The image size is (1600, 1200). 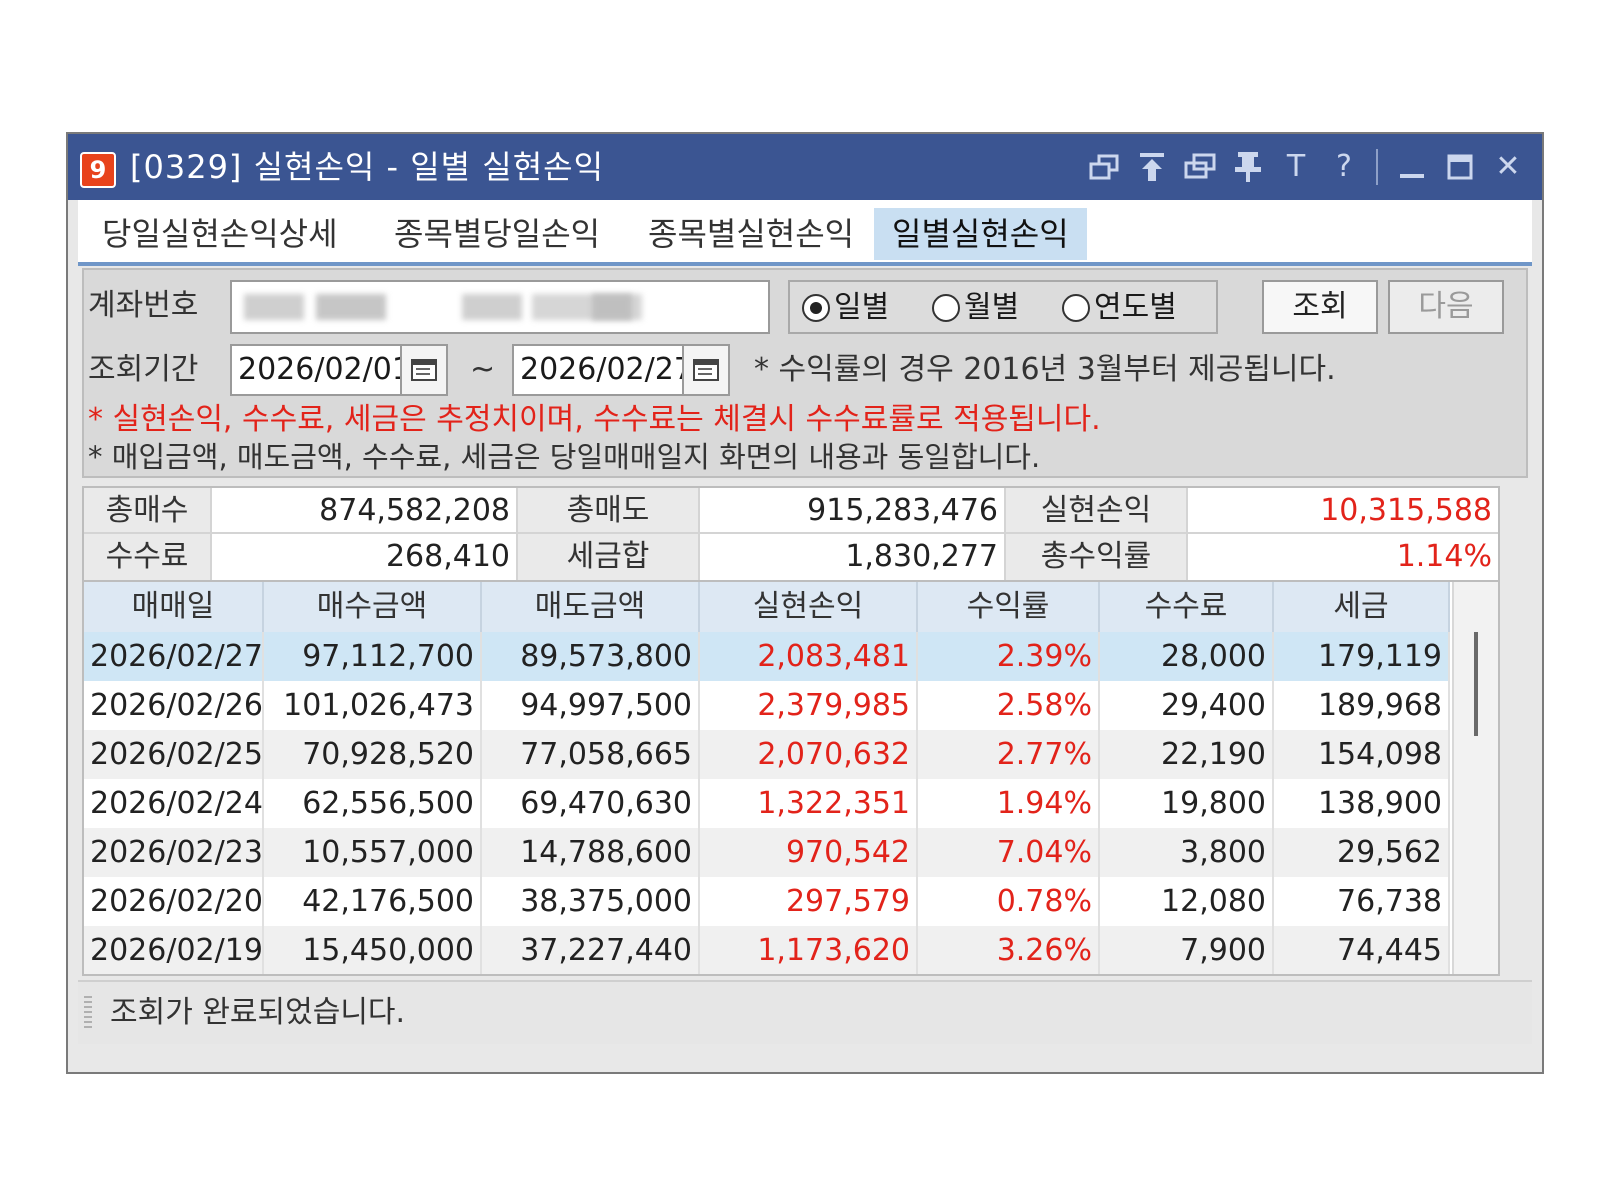 I want to click on date-from-calendar-button, so click(x=424, y=370).